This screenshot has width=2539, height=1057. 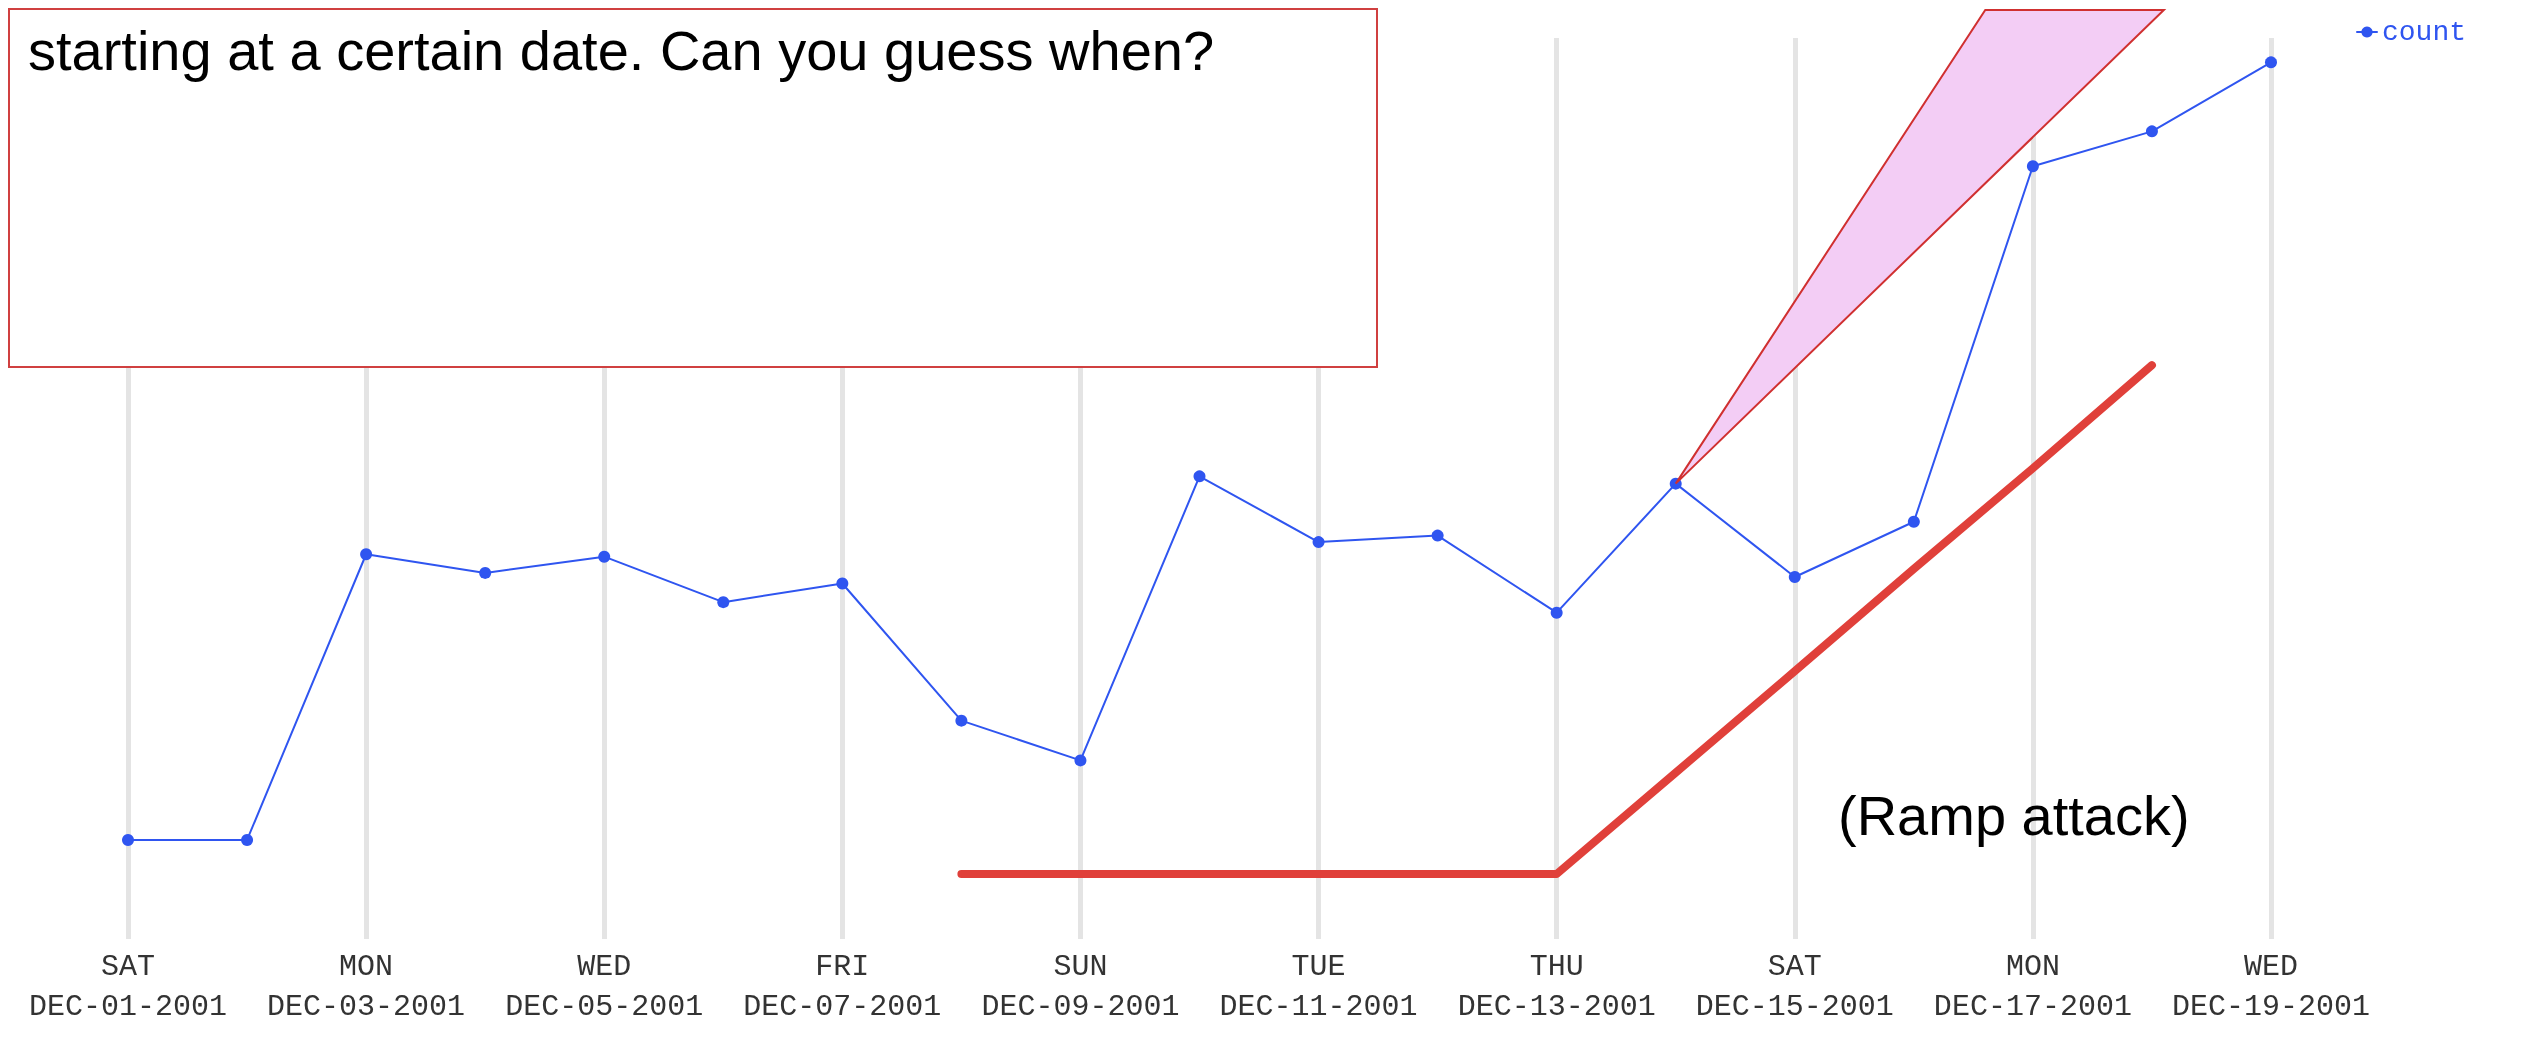 What do you see at coordinates (842, 987) in the screenshot?
I see `x-tick-label: FRI DEC-07-2001` at bounding box center [842, 987].